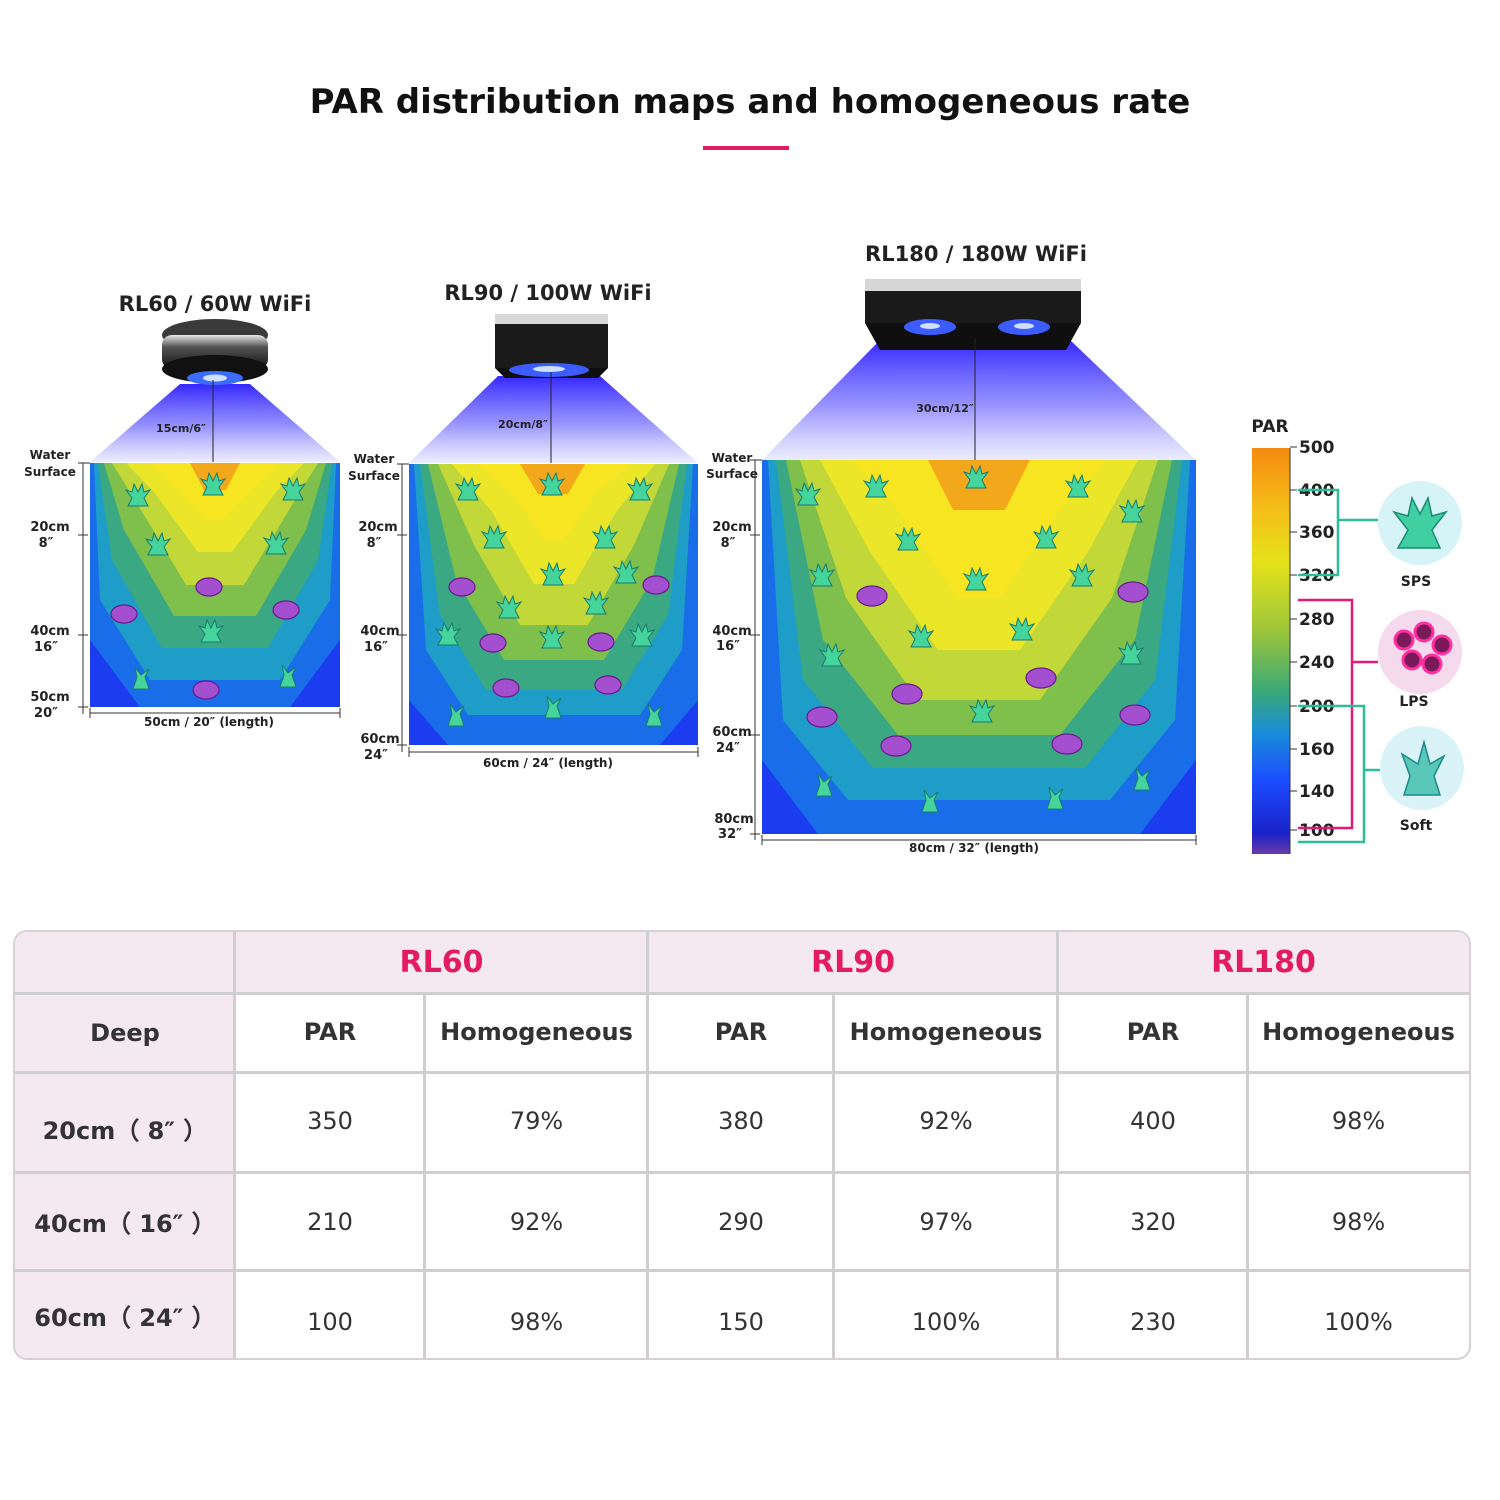 The height and width of the screenshot is (1500, 1500). What do you see at coordinates (1317, 620) in the screenshot?
I see `legend-tick-label: 280` at bounding box center [1317, 620].